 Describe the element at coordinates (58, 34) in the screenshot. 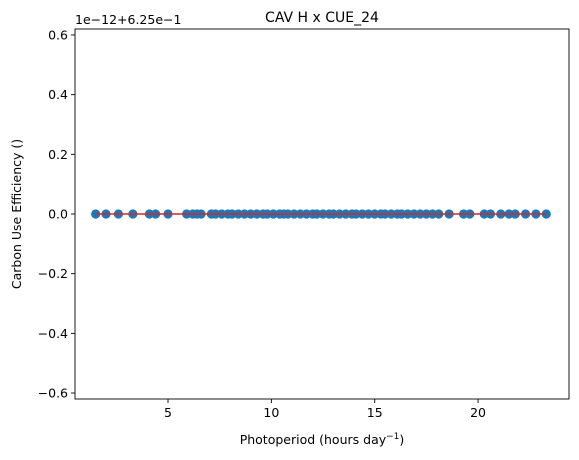

I see `y-tick-label: 0.6` at that location.